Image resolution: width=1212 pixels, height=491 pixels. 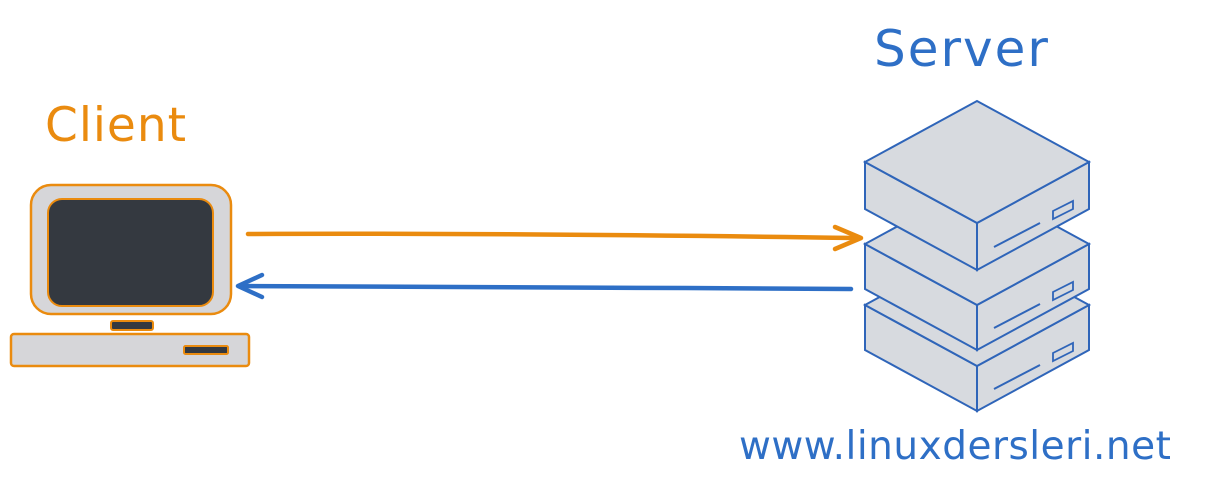 What do you see at coordinates (955, 446) in the screenshot?
I see `website-url: www.linuxdersleri.net` at bounding box center [955, 446].